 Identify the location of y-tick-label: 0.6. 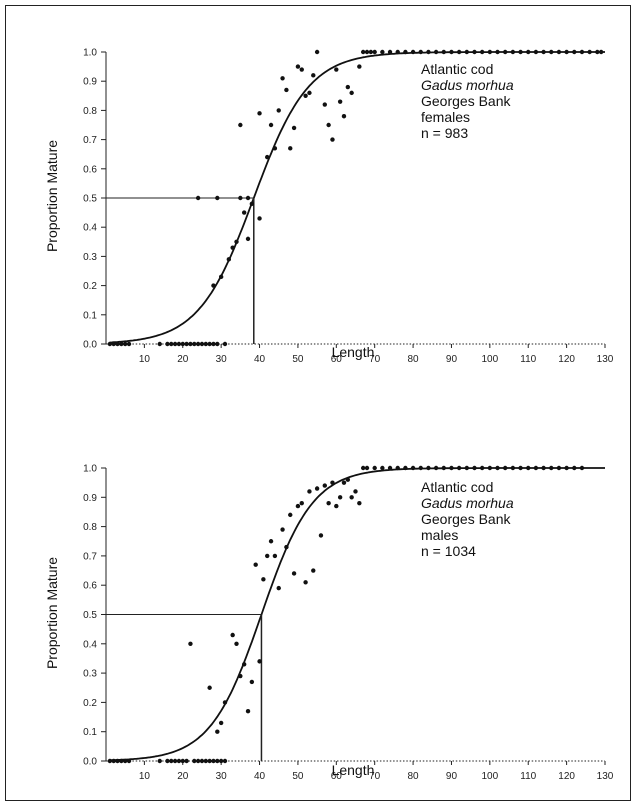
(90, 586).